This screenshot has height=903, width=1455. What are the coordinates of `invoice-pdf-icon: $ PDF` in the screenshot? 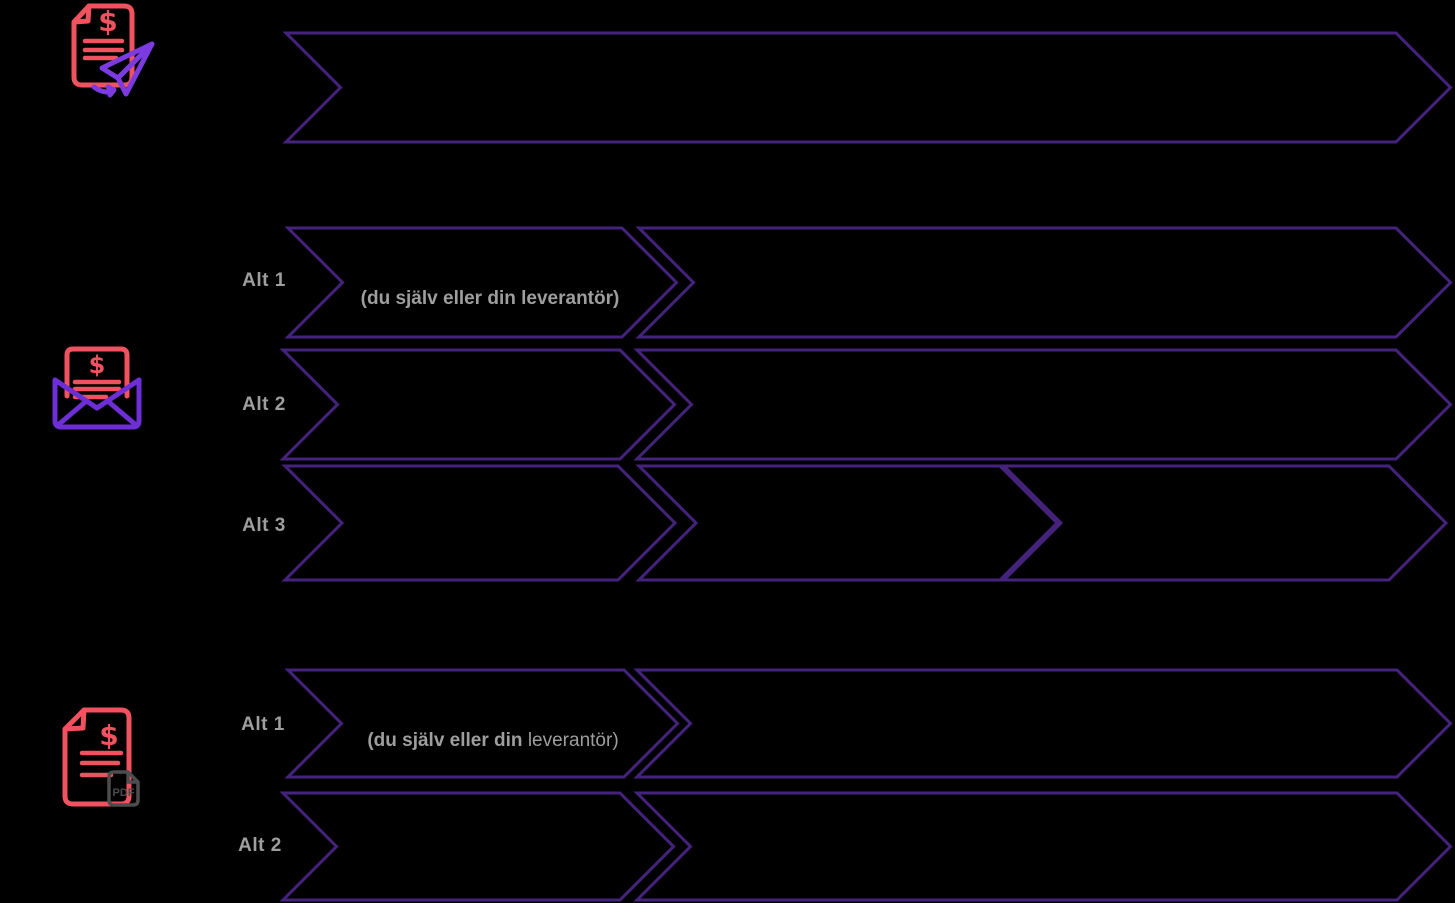 It's located at (101, 757).